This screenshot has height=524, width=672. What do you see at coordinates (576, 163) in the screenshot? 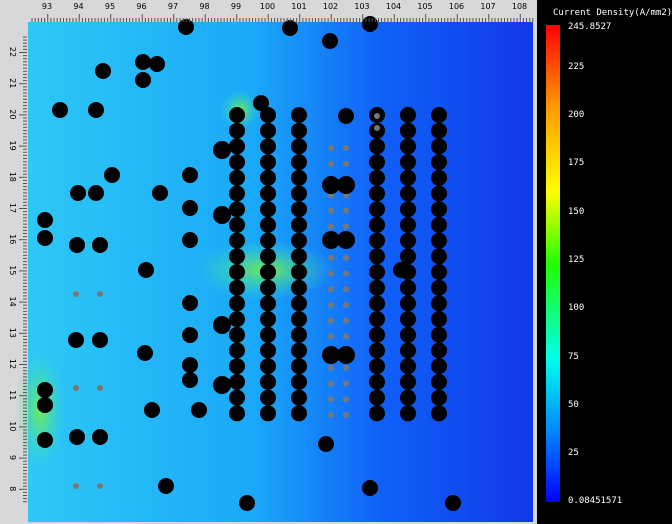
I see `colorbar-label: 175` at bounding box center [576, 163].